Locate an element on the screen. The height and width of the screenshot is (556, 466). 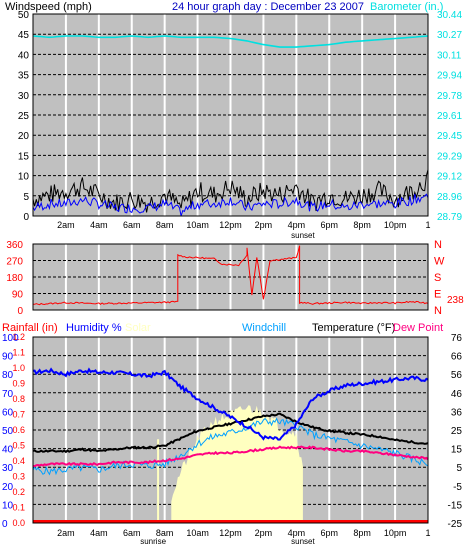
wind-panel-time-tick: 6am is located at coordinates (132, 225).